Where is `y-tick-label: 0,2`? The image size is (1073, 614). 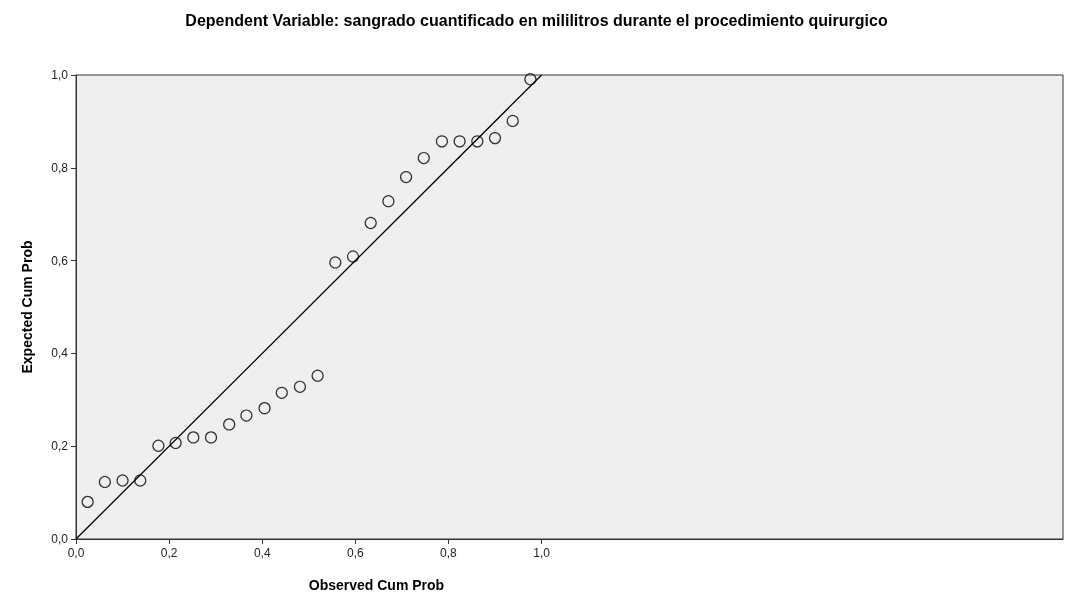 y-tick-label: 0,2 is located at coordinates (60, 446).